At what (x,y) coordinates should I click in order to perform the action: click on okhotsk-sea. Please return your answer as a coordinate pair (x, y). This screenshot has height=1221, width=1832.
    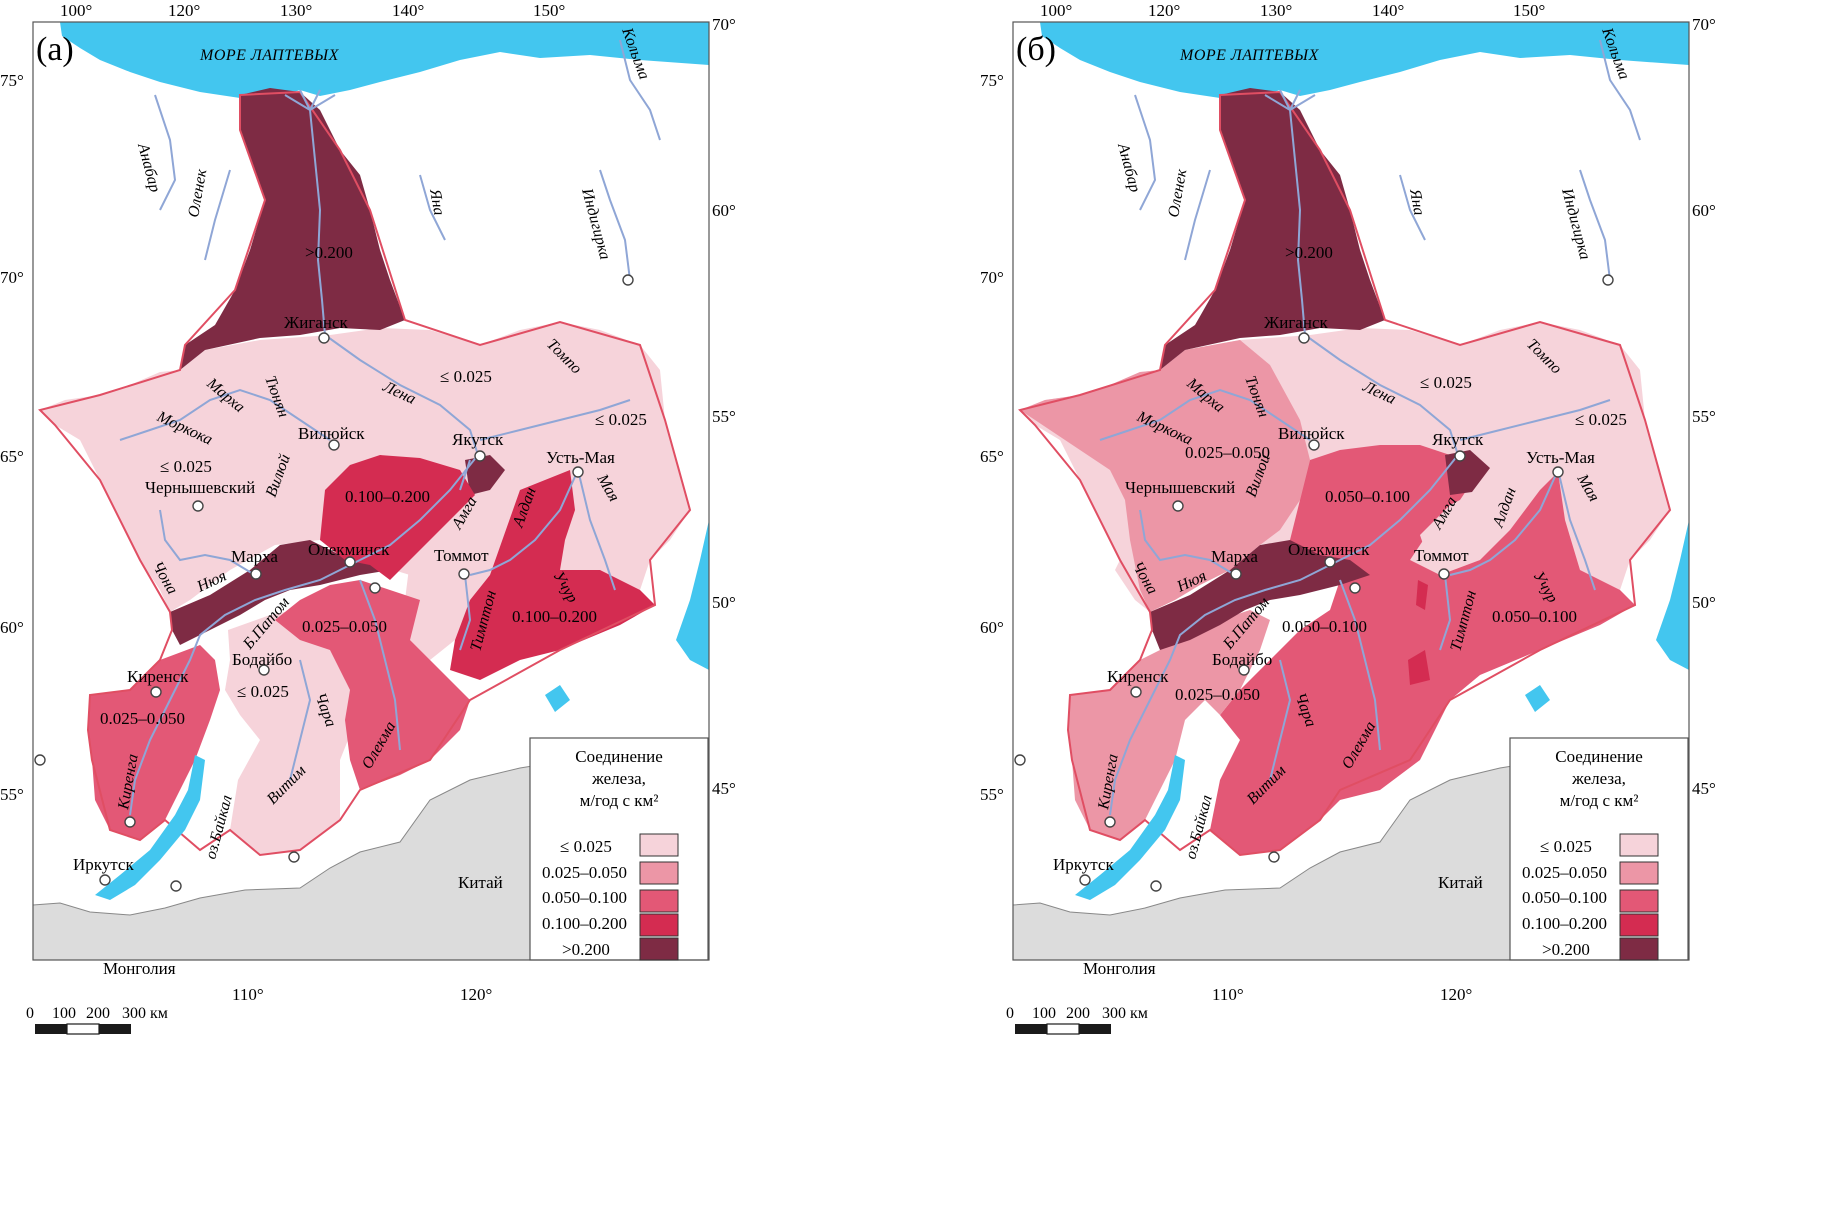
    Looking at the image, I should click on (1537, 698).